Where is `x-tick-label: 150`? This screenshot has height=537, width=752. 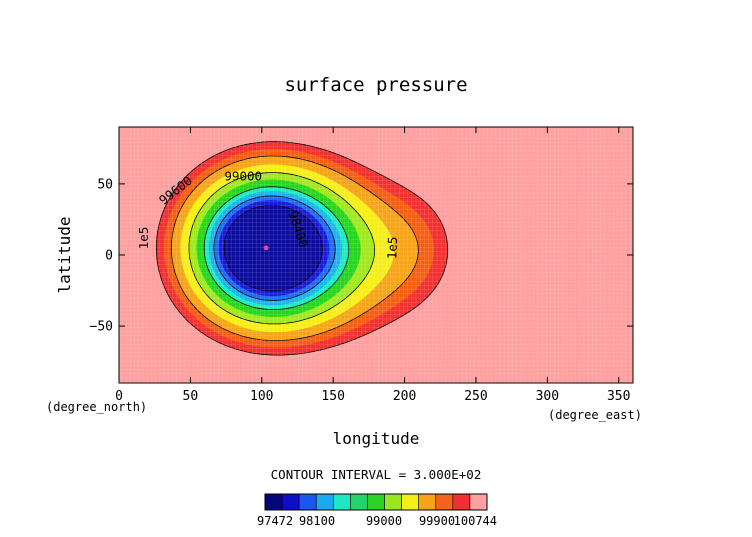
x-tick-label: 150 is located at coordinates (332, 396).